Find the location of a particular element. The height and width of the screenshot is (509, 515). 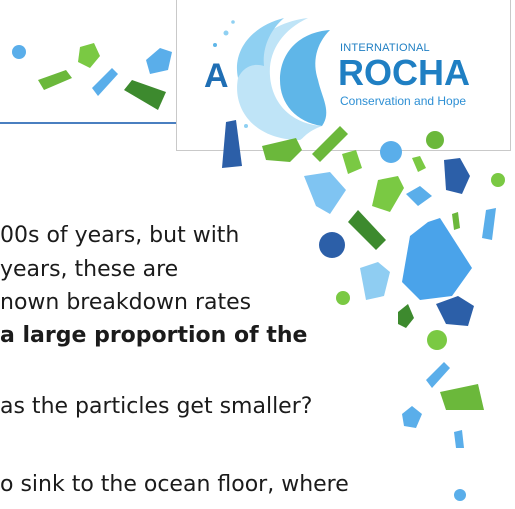

body-line-6: o sink to the ocean floor, where is located at coordinates (174, 484).